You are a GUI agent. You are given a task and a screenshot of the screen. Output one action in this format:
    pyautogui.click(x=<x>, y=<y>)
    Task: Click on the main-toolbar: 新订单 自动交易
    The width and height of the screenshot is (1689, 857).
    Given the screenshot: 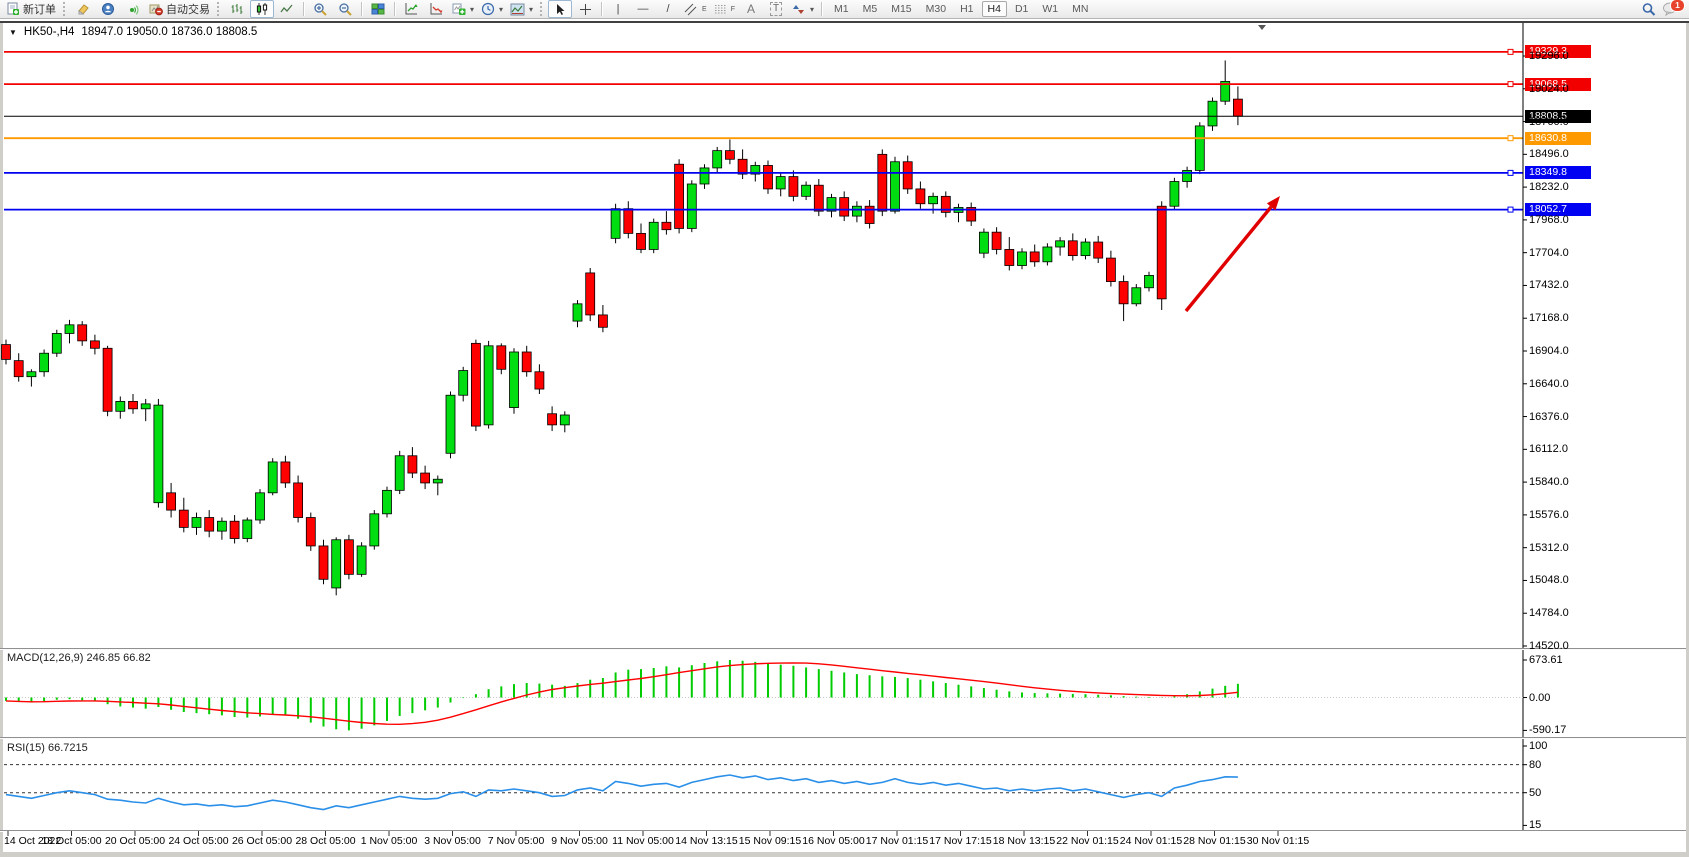 What is the action you would take?
    pyautogui.click(x=844, y=9)
    